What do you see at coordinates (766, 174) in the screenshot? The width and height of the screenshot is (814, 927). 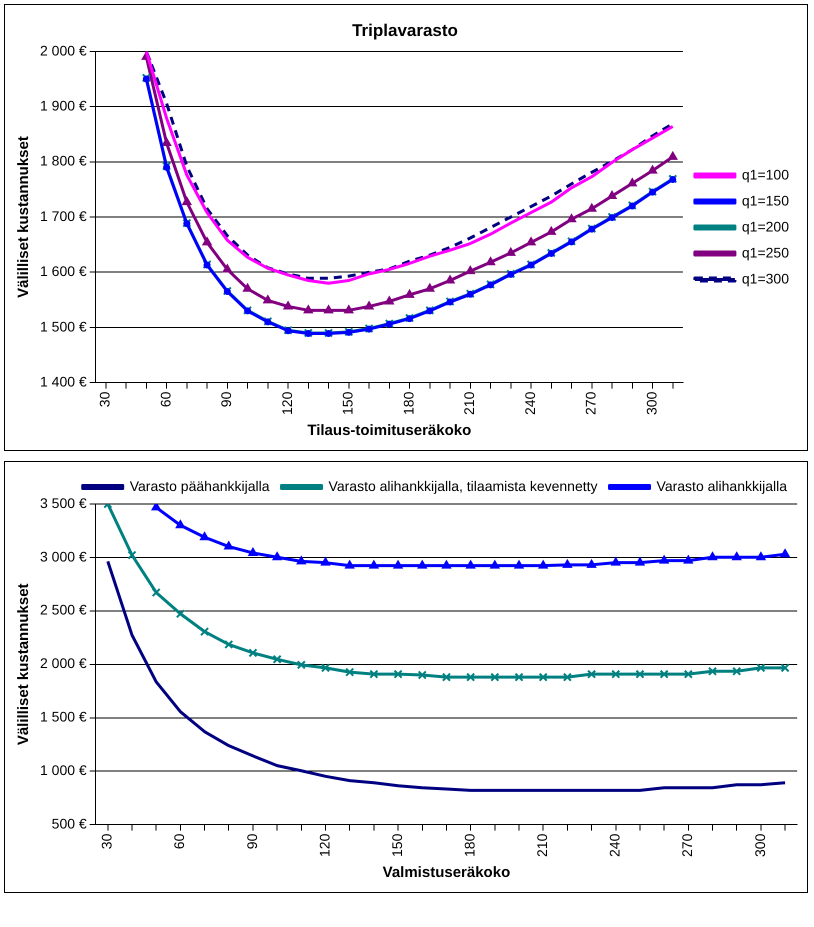 I see `legend-label: q1=100` at bounding box center [766, 174].